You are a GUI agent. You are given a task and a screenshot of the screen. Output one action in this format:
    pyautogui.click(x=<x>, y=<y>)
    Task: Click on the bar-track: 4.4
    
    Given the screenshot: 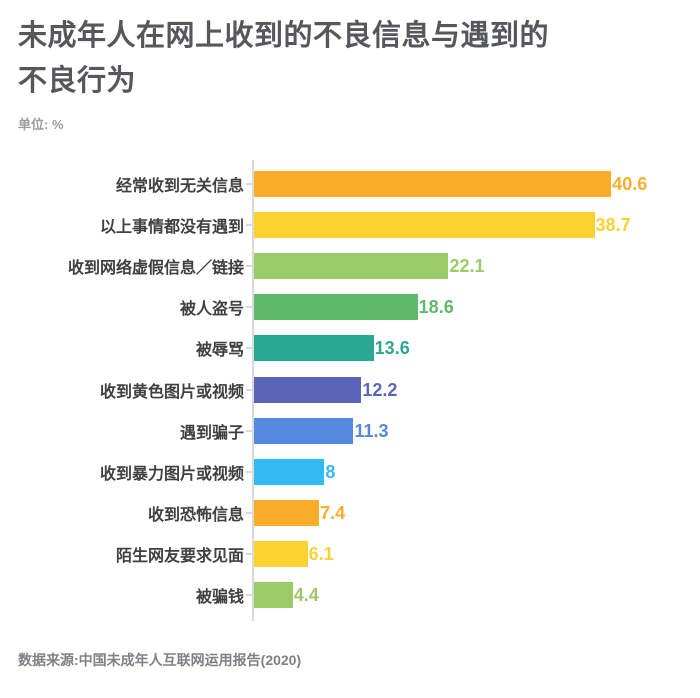 What is the action you would take?
    pyautogui.click(x=473, y=595)
    